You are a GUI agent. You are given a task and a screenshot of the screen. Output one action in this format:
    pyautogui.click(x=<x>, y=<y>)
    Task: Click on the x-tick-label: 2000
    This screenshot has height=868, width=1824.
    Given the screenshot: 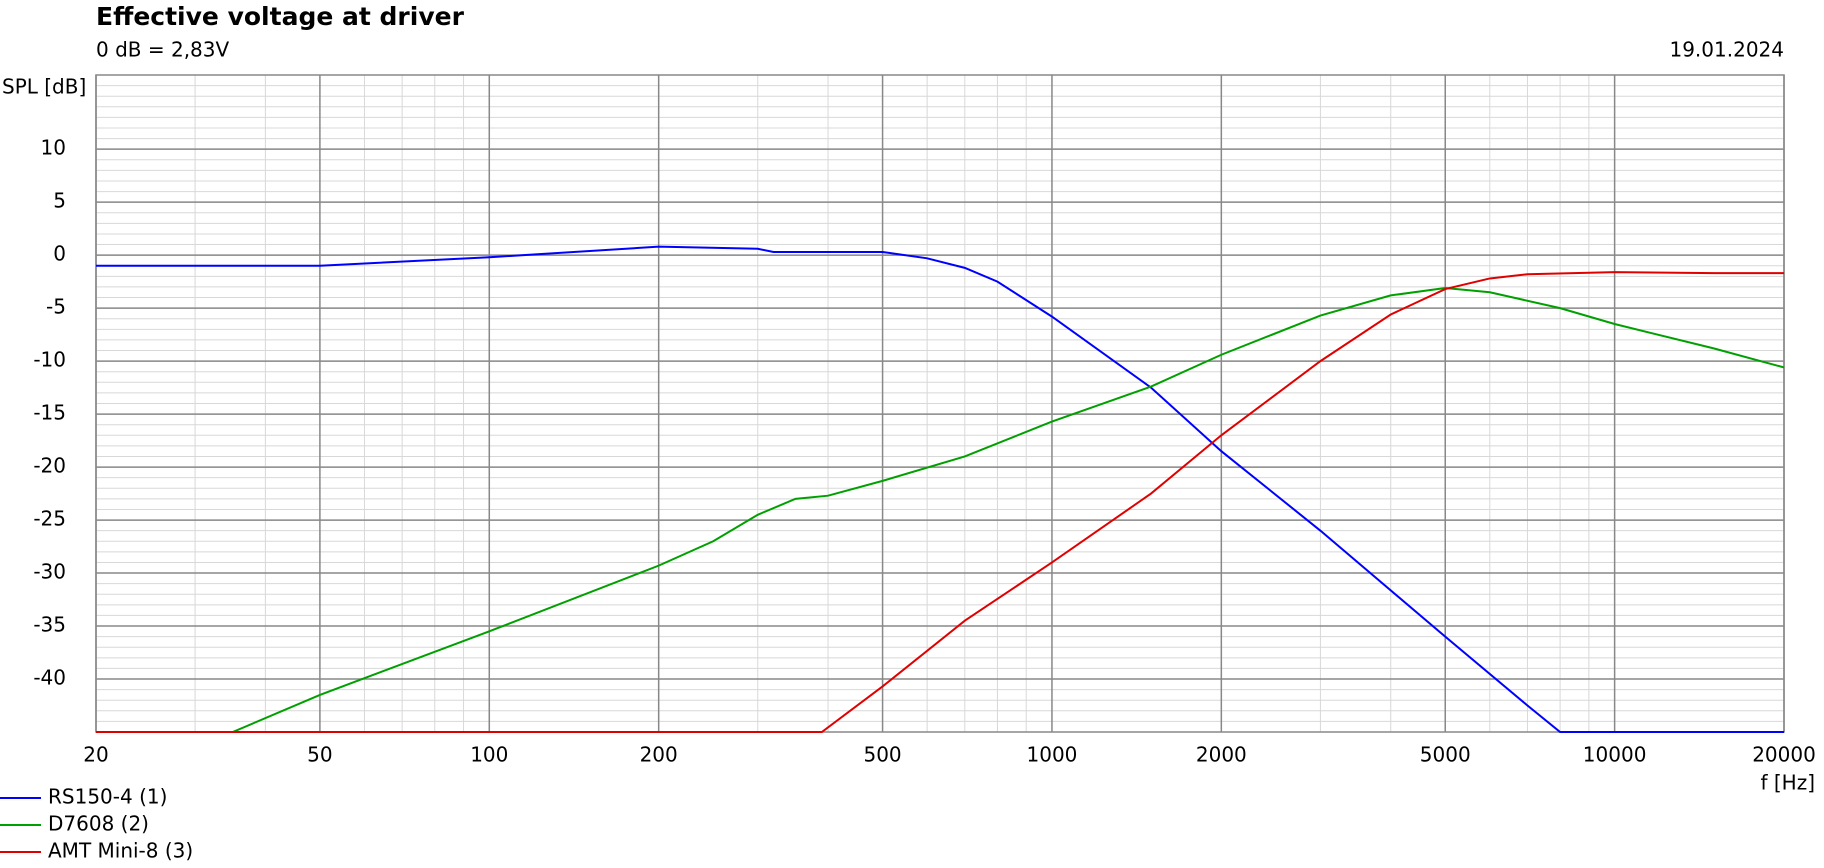 What is the action you would take?
    pyautogui.click(x=1221, y=755)
    